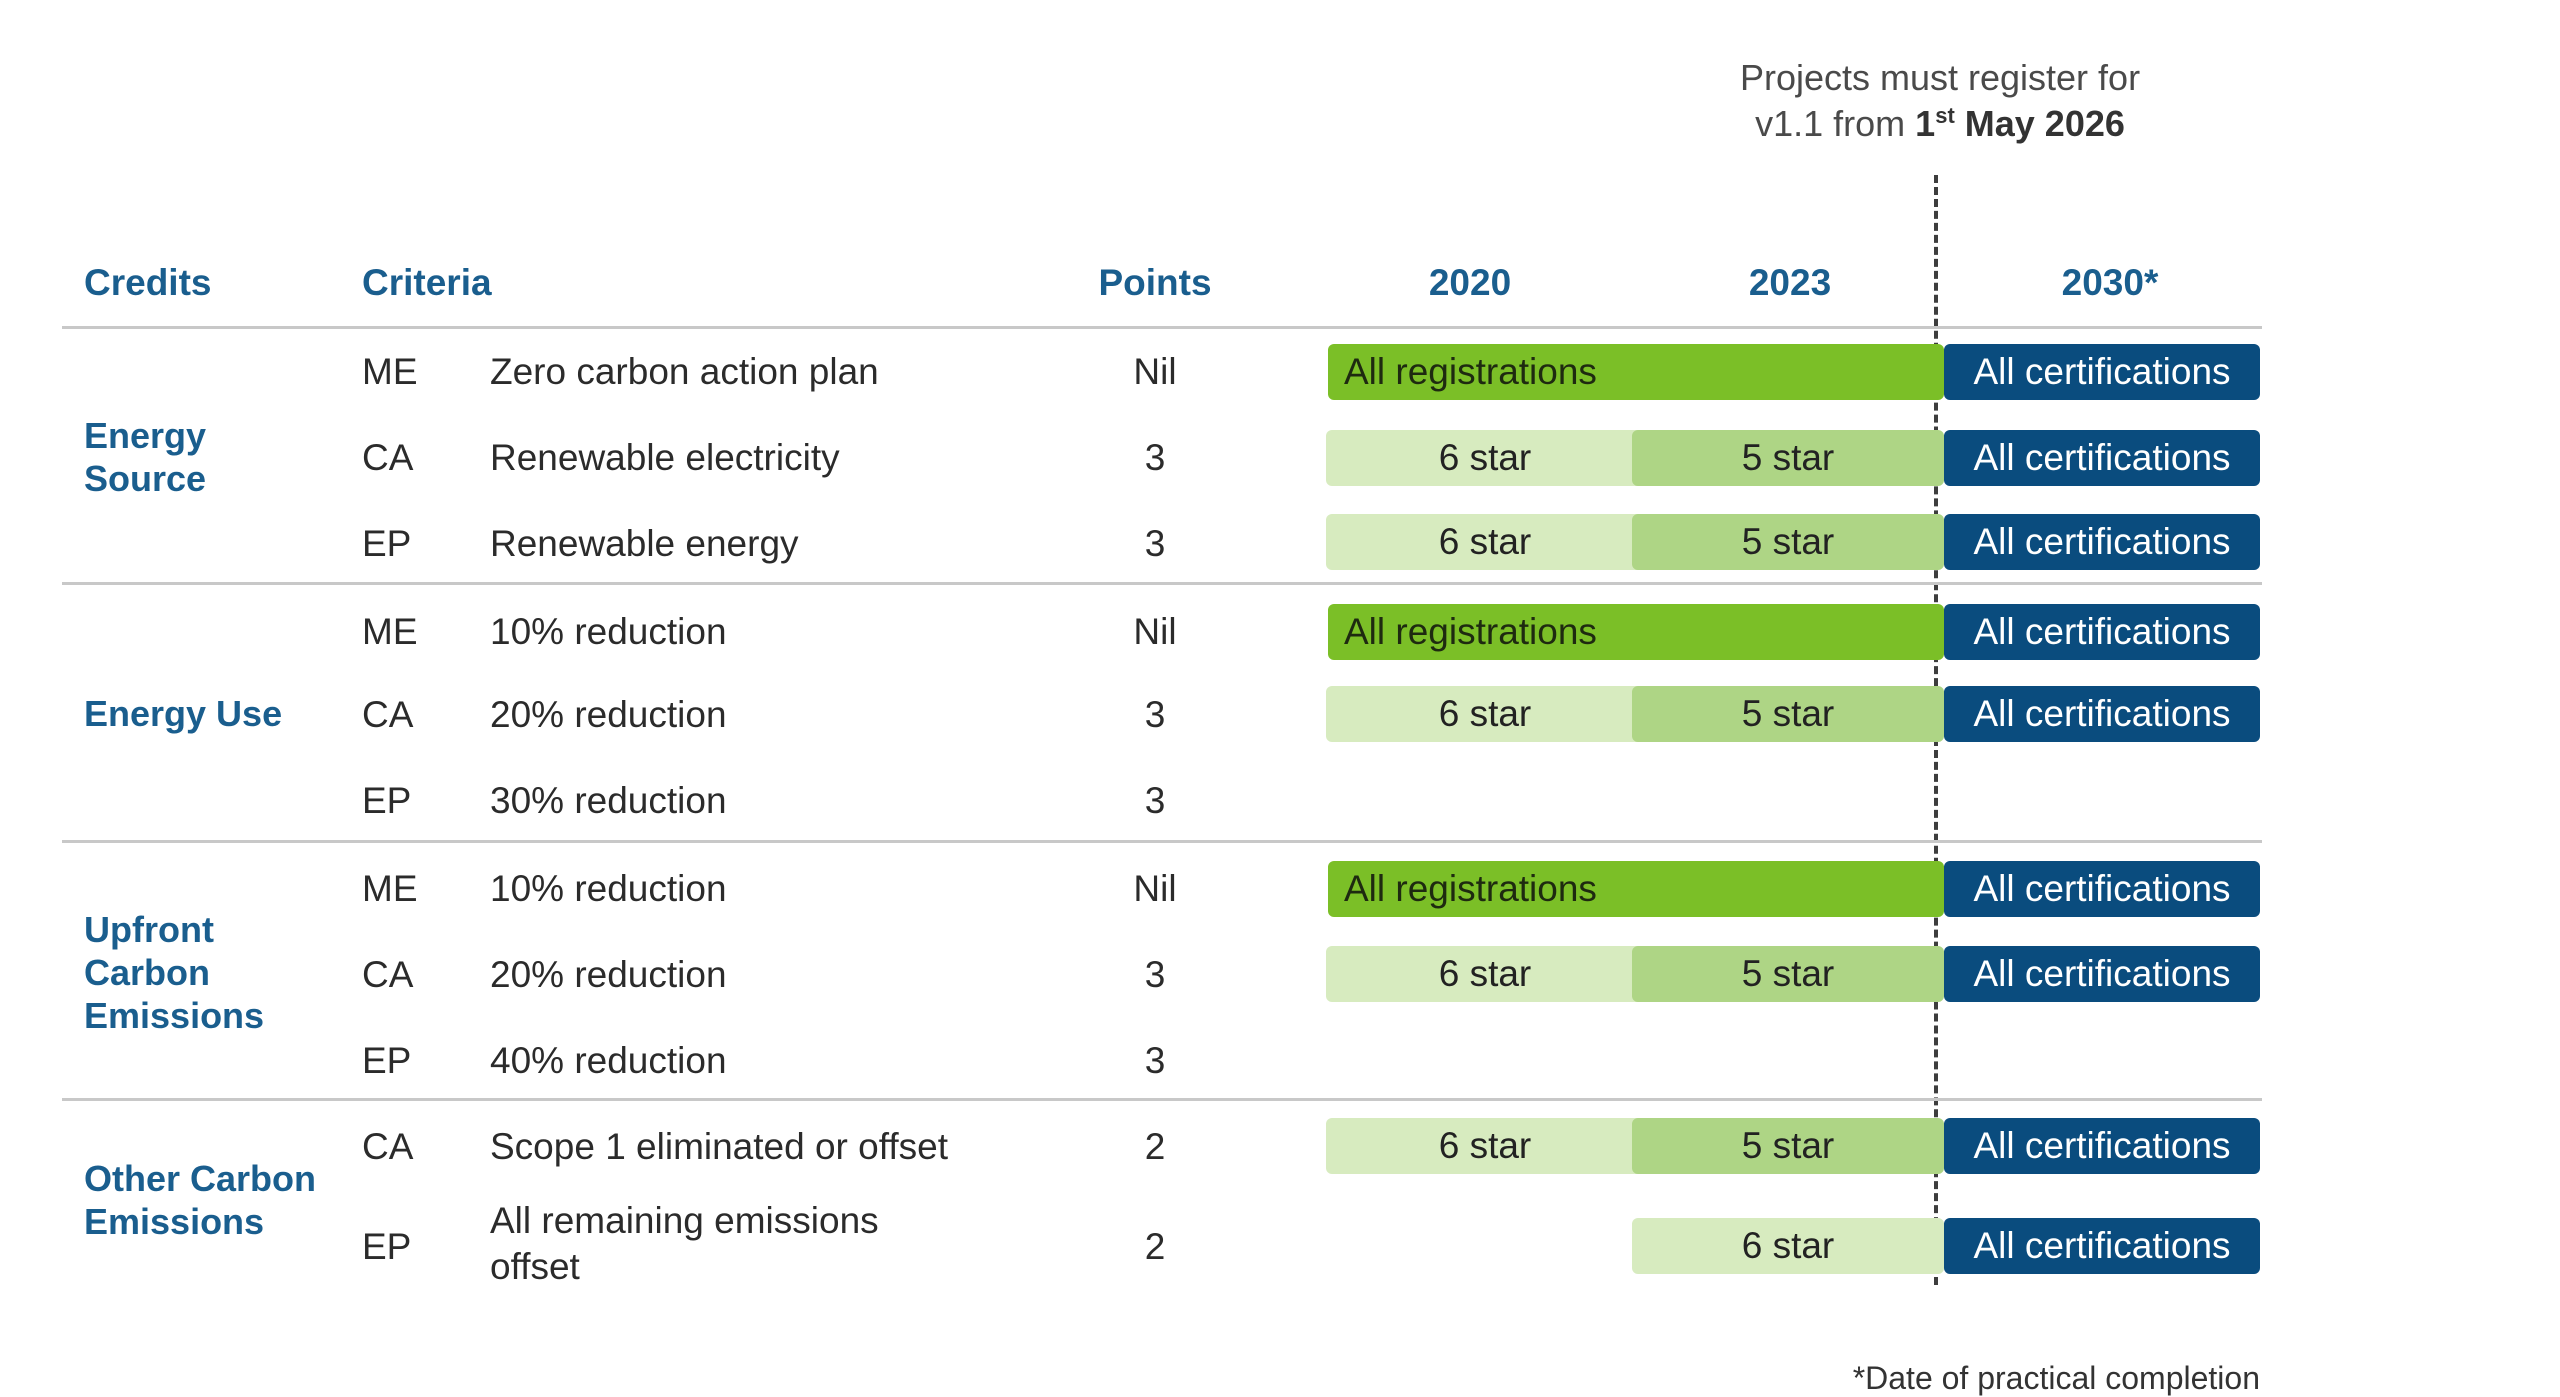 The width and height of the screenshot is (2560, 1397). What do you see at coordinates (644, 543) in the screenshot?
I see `row-criteria: Renewable energy` at bounding box center [644, 543].